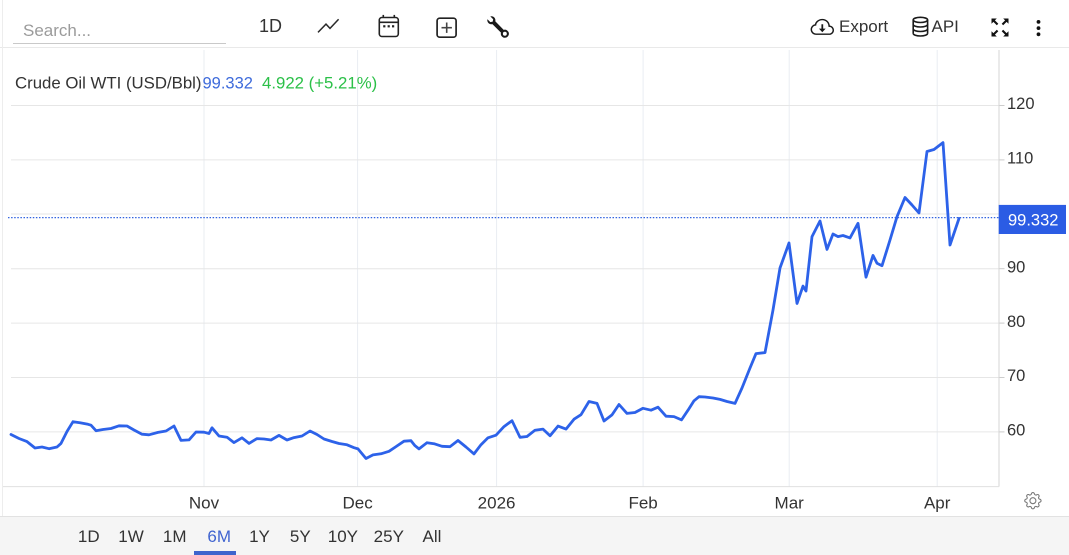 The height and width of the screenshot is (555, 1069). What do you see at coordinates (204, 502) in the screenshot?
I see `svg-text: Nov` at bounding box center [204, 502].